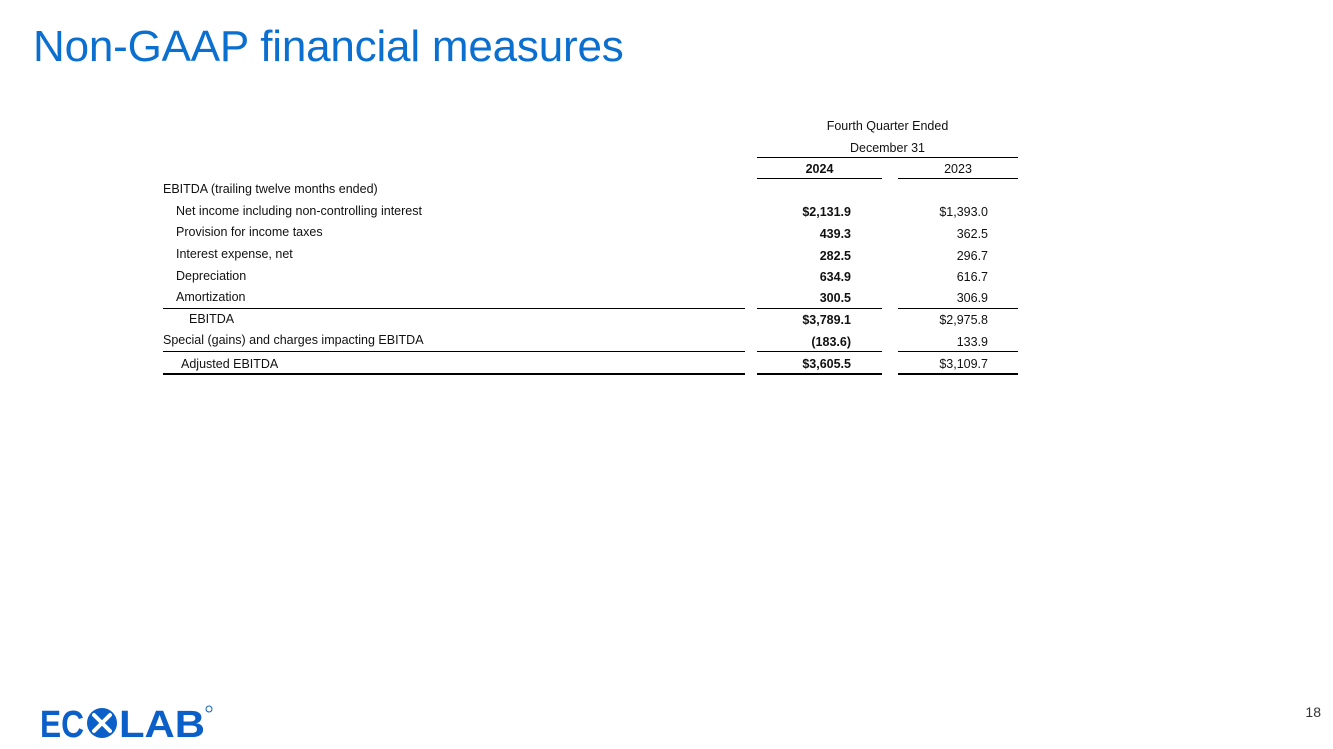 The height and width of the screenshot is (749, 1333). What do you see at coordinates (887, 148) in the screenshot?
I see `header-date: December 31` at bounding box center [887, 148].